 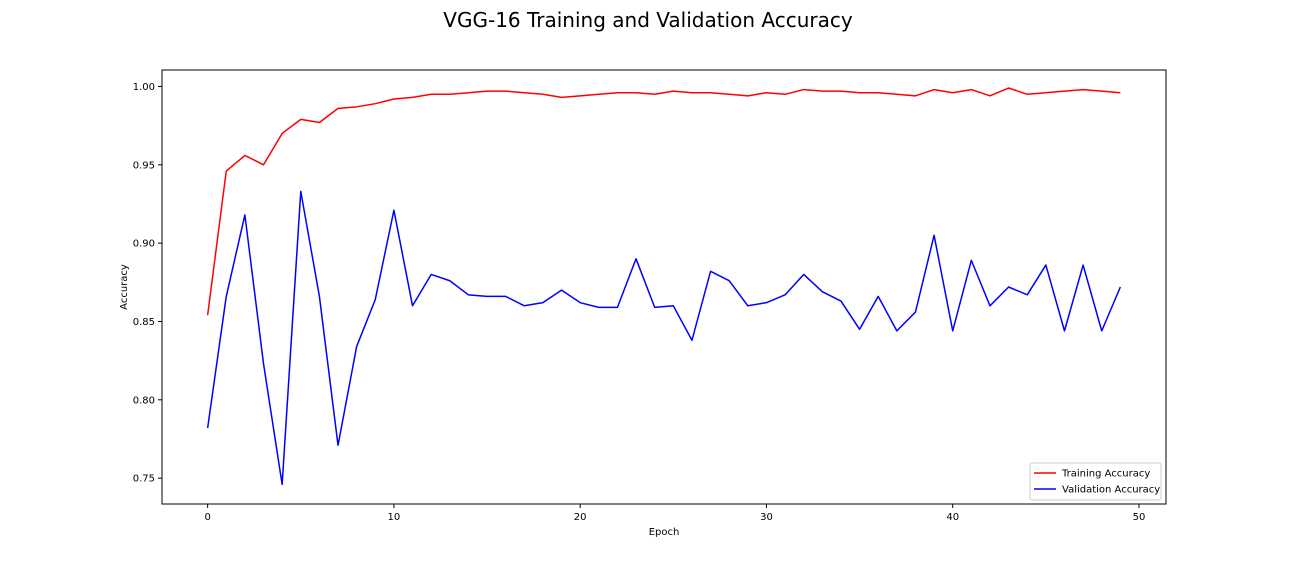 I want to click on chart-title: VGG-16 Training and Validation Accuracy, so click(x=648, y=20).